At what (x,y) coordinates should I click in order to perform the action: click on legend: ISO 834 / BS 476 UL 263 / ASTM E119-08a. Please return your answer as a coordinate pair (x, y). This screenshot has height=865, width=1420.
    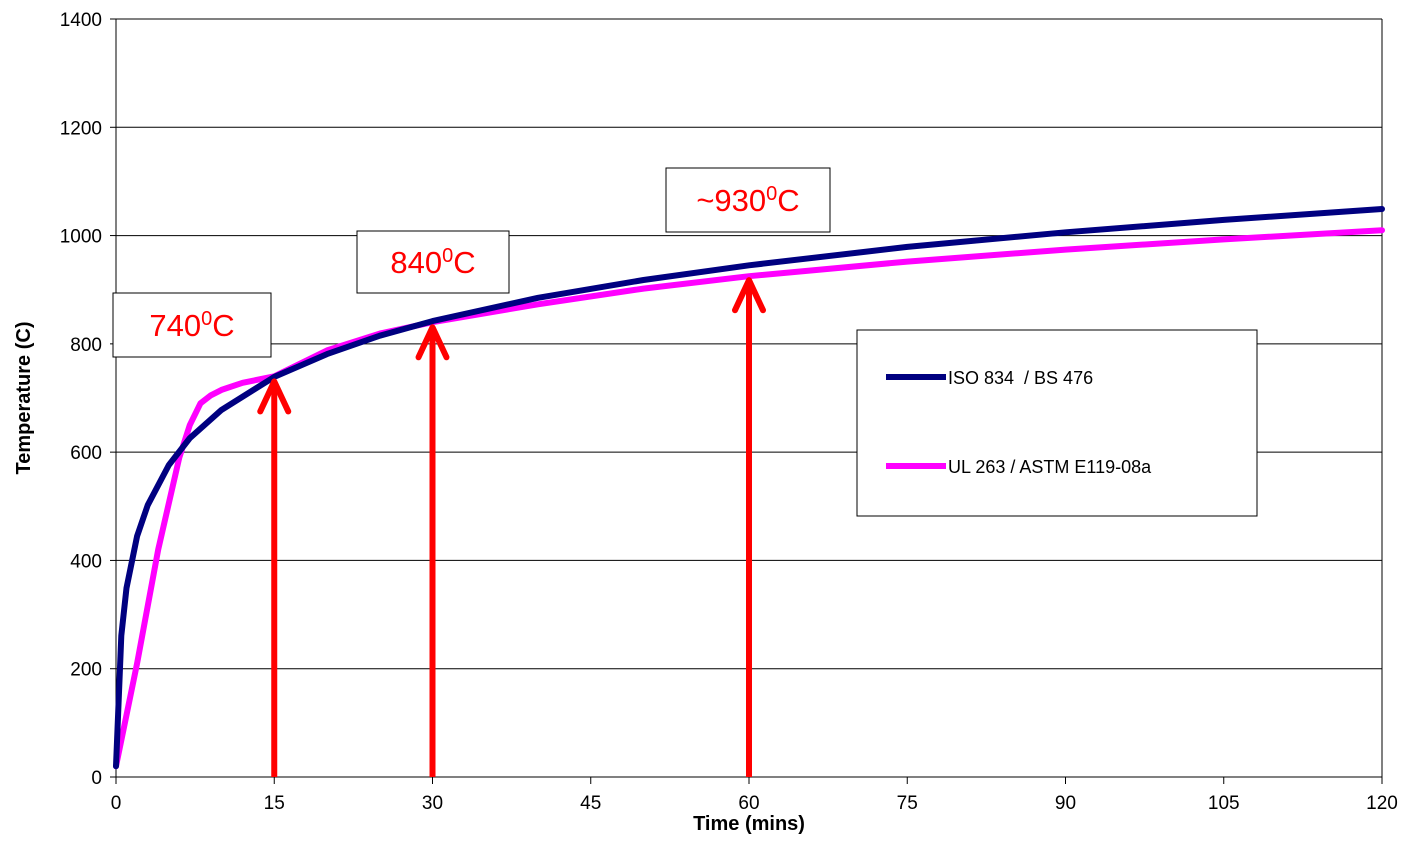
    Looking at the image, I should click on (1057, 423).